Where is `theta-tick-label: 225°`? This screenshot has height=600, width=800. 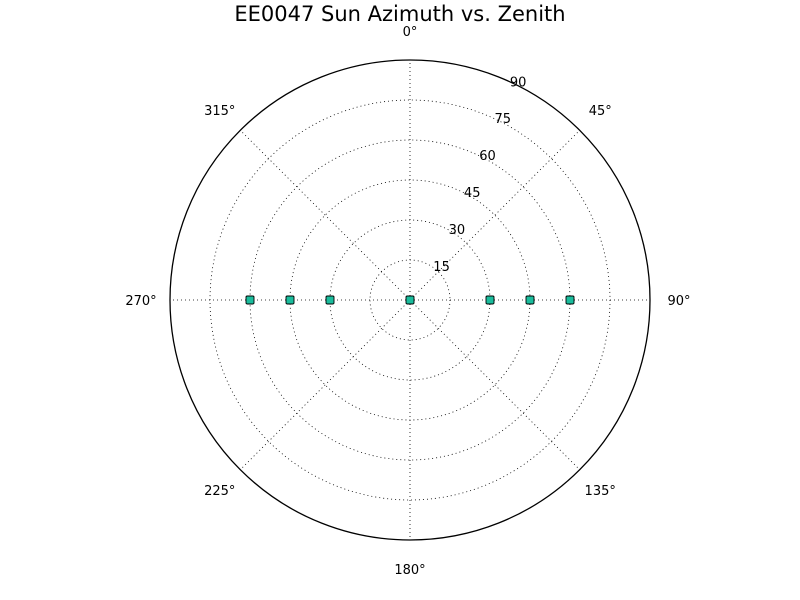 theta-tick-label: 225° is located at coordinates (219, 491).